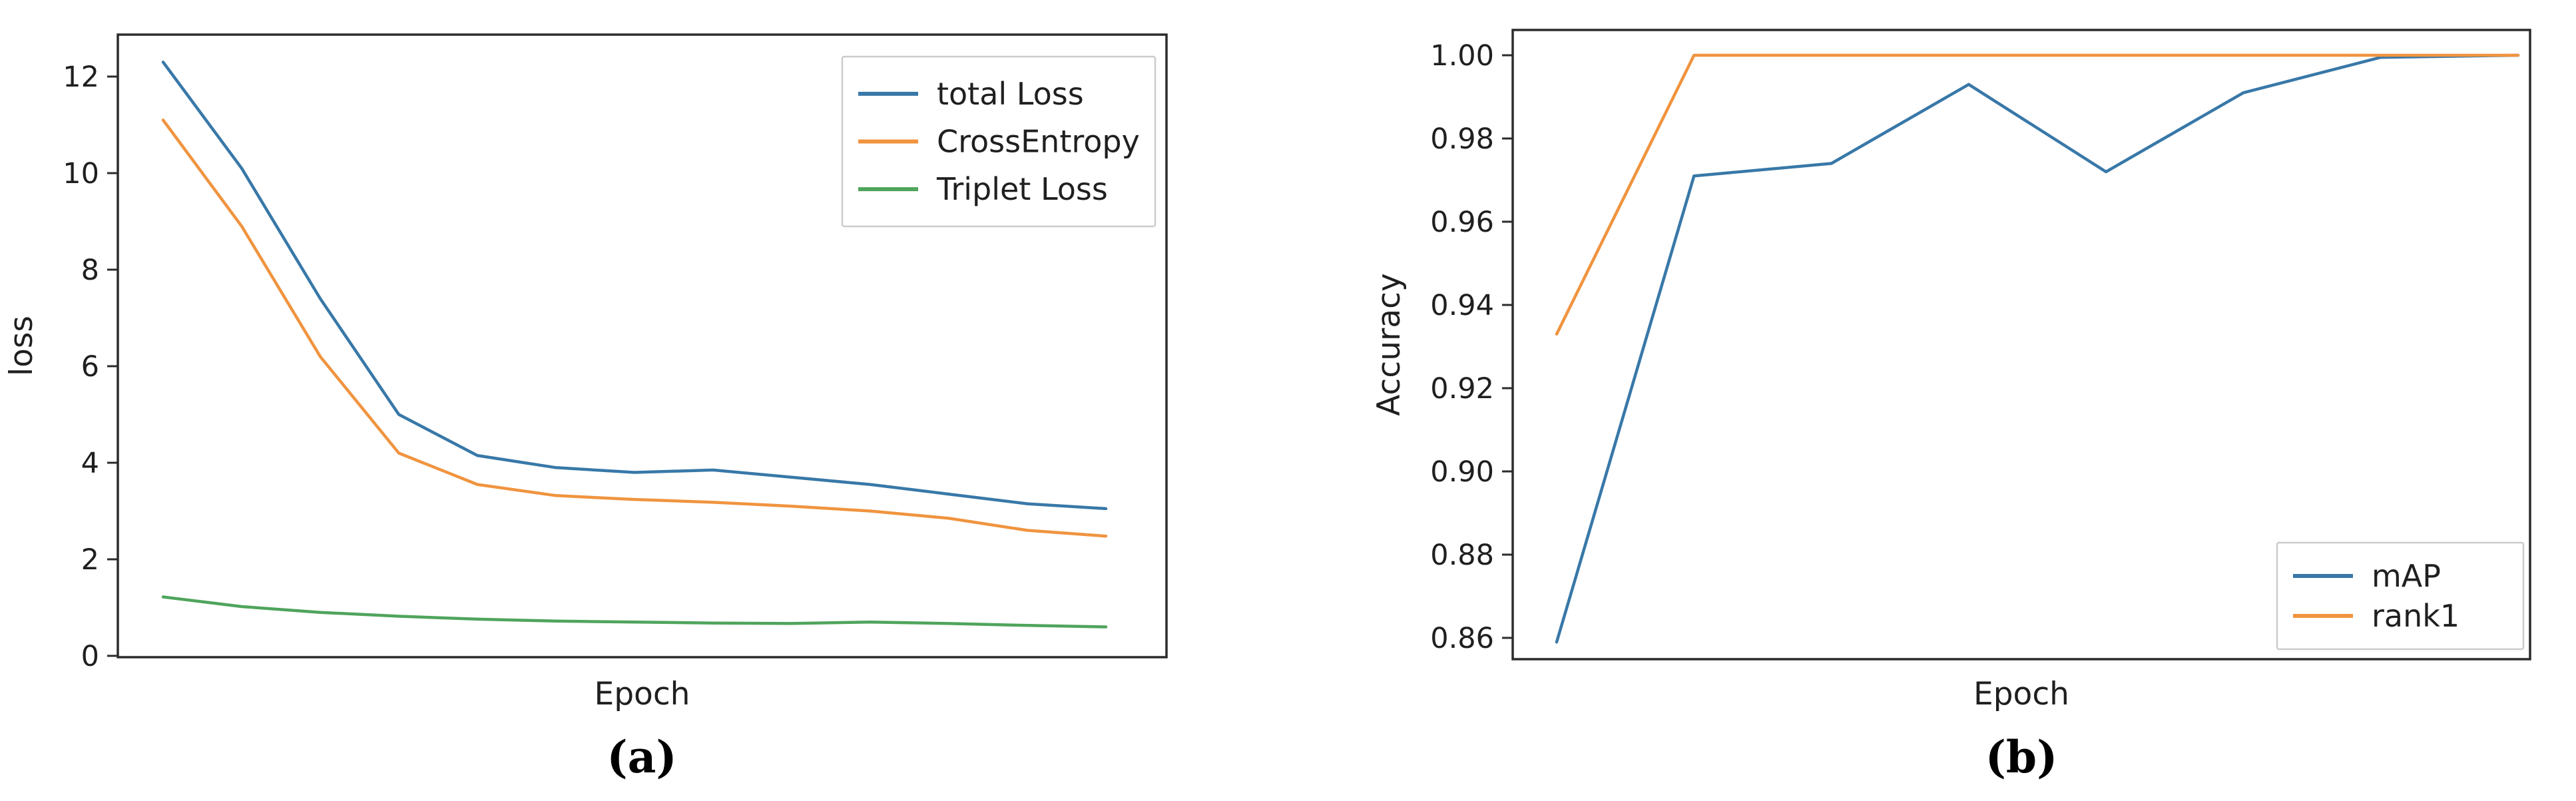 The height and width of the screenshot is (801, 2576). I want to click on caption-panel-a: (a), so click(641, 757).